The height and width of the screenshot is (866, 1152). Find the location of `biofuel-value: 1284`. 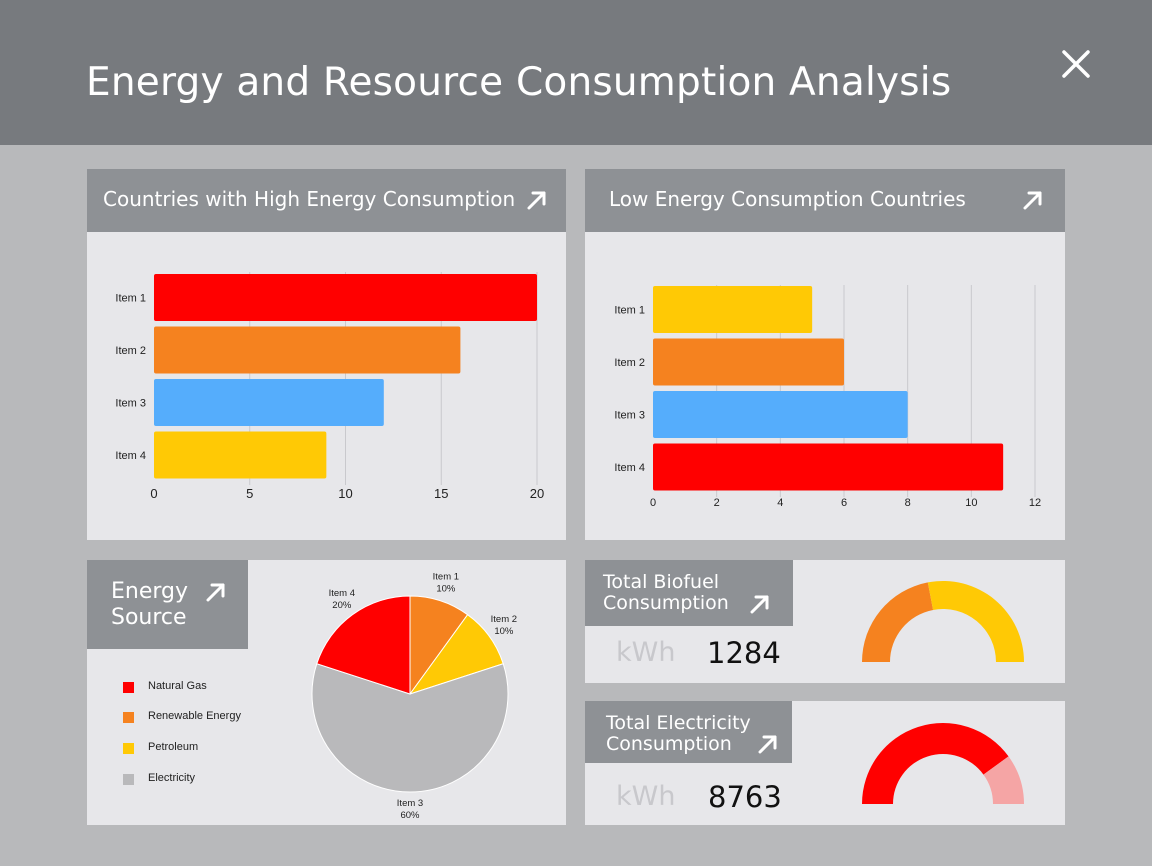

biofuel-value: 1284 is located at coordinates (744, 653).